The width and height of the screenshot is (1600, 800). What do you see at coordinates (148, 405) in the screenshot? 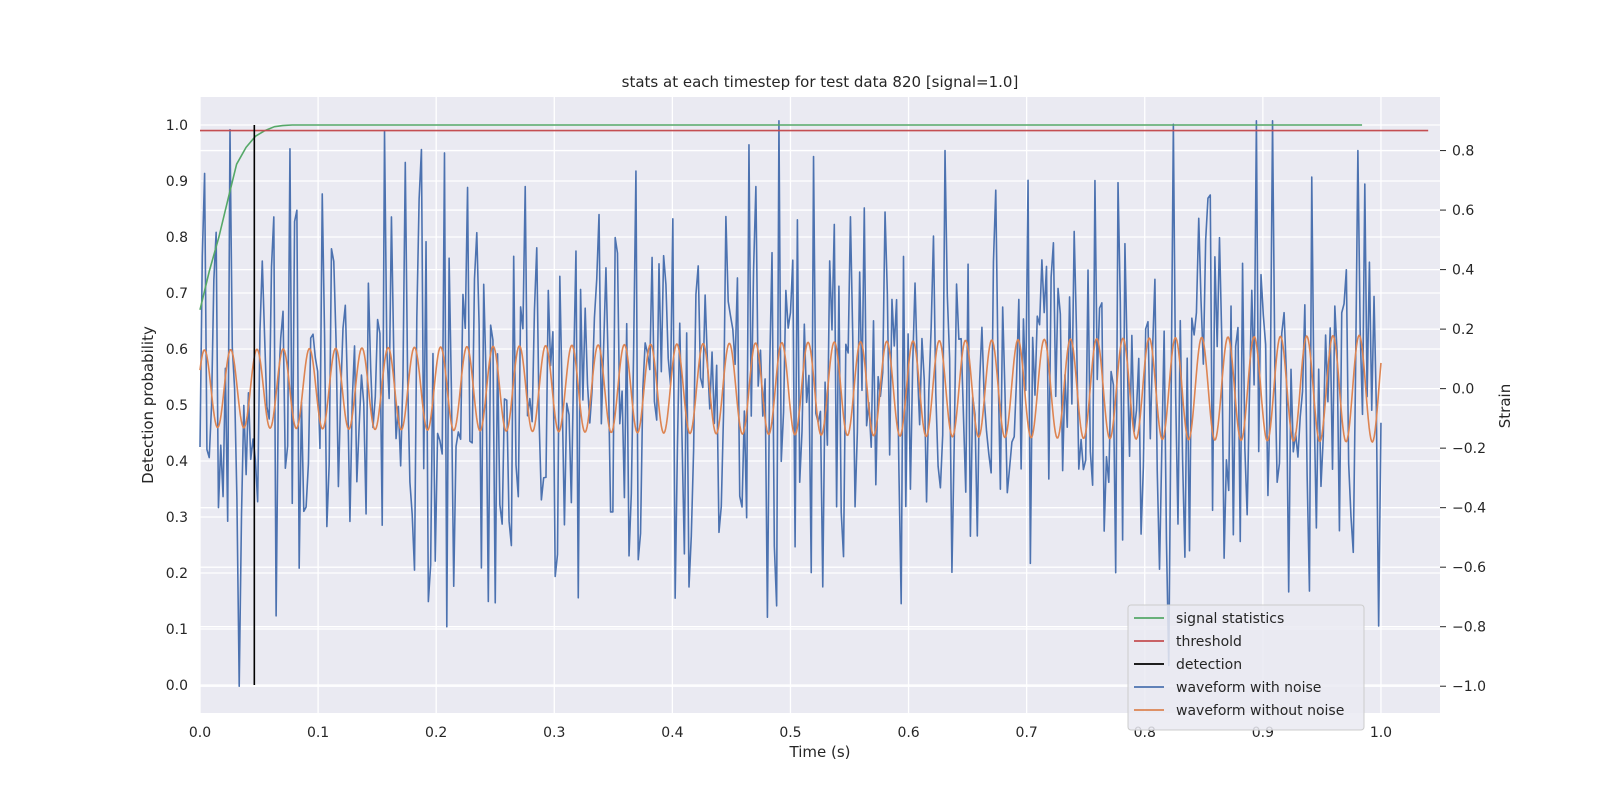
I see `y-axis-label: Detection probability` at bounding box center [148, 405].